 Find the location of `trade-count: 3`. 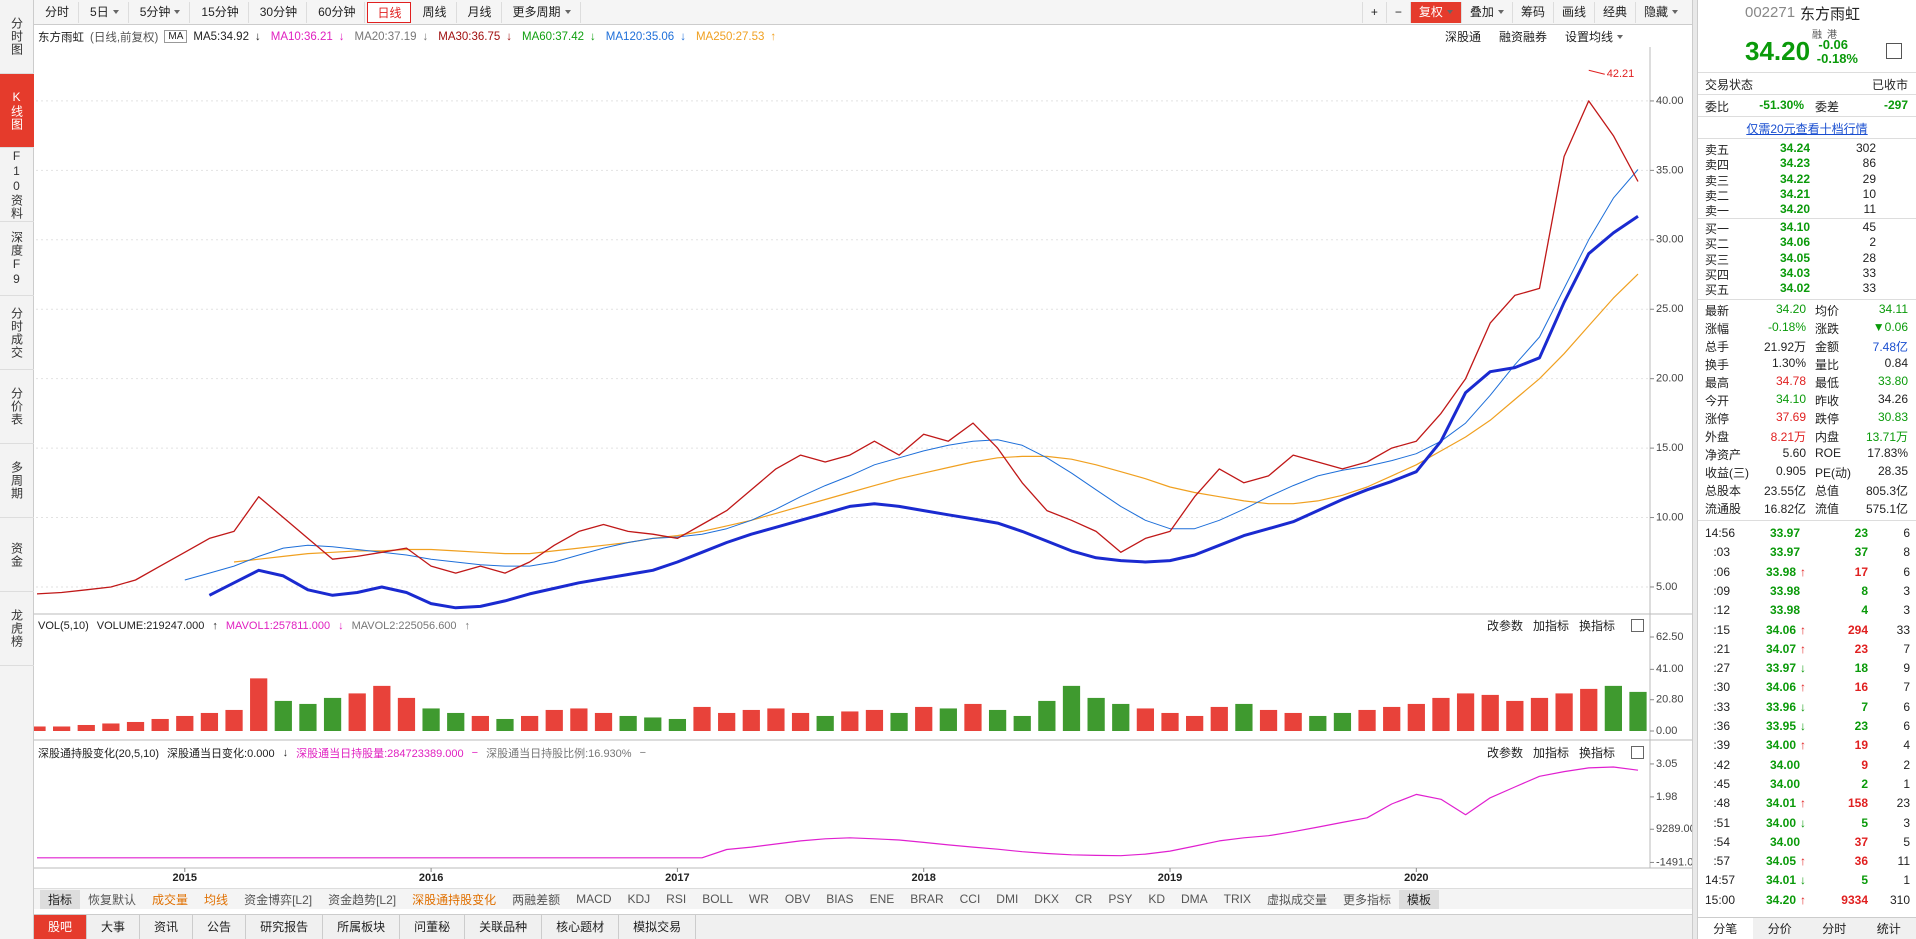

trade-count: 3 is located at coordinates (1906, 822).